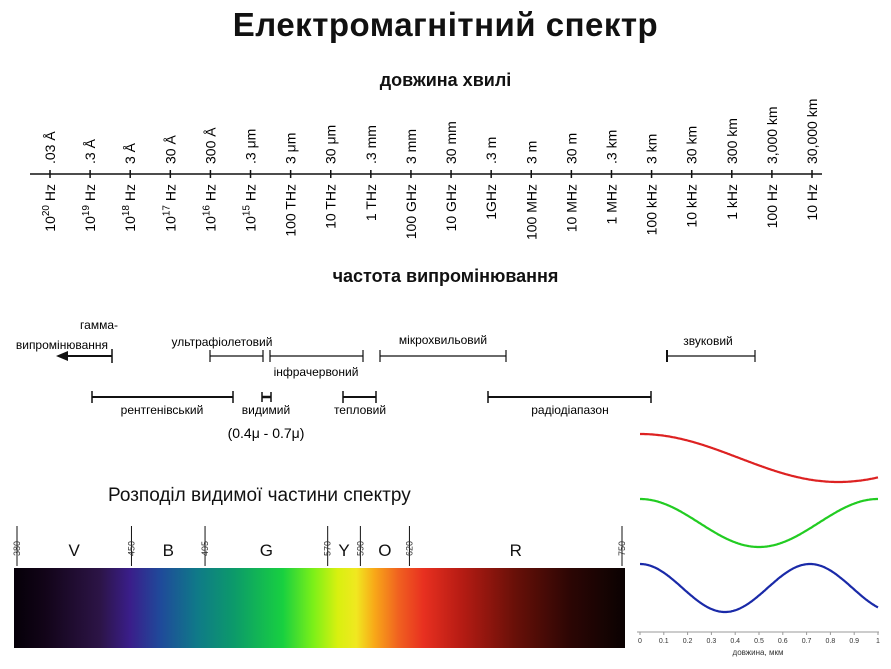  What do you see at coordinates (451, 207) in the screenshot?
I see `frequency-tick-label: 10 GHz` at bounding box center [451, 207].